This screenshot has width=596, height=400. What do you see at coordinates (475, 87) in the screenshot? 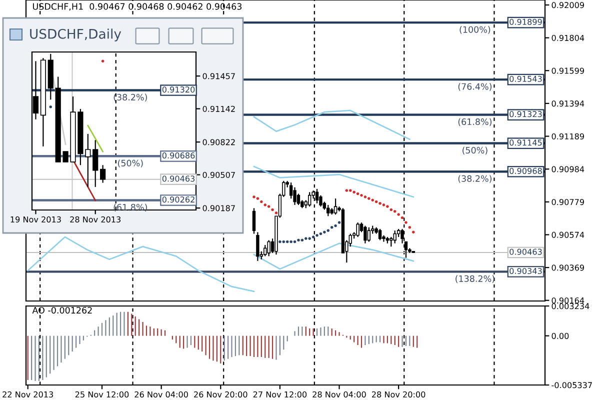
I see `annotation: (76.4%)` at bounding box center [475, 87].